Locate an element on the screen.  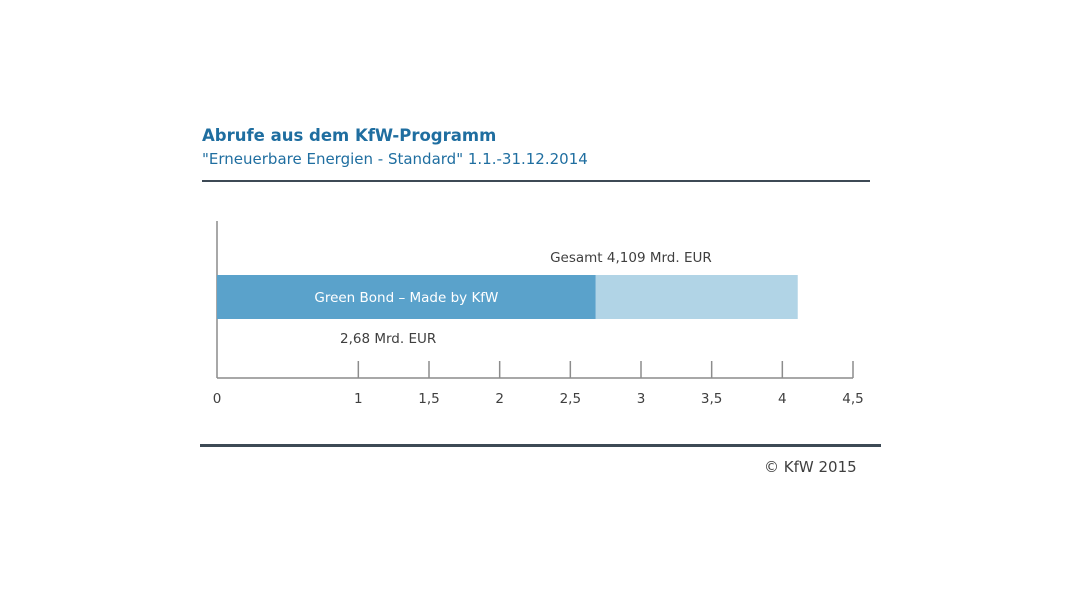
x-tick-label: 4 is located at coordinates (782, 399).